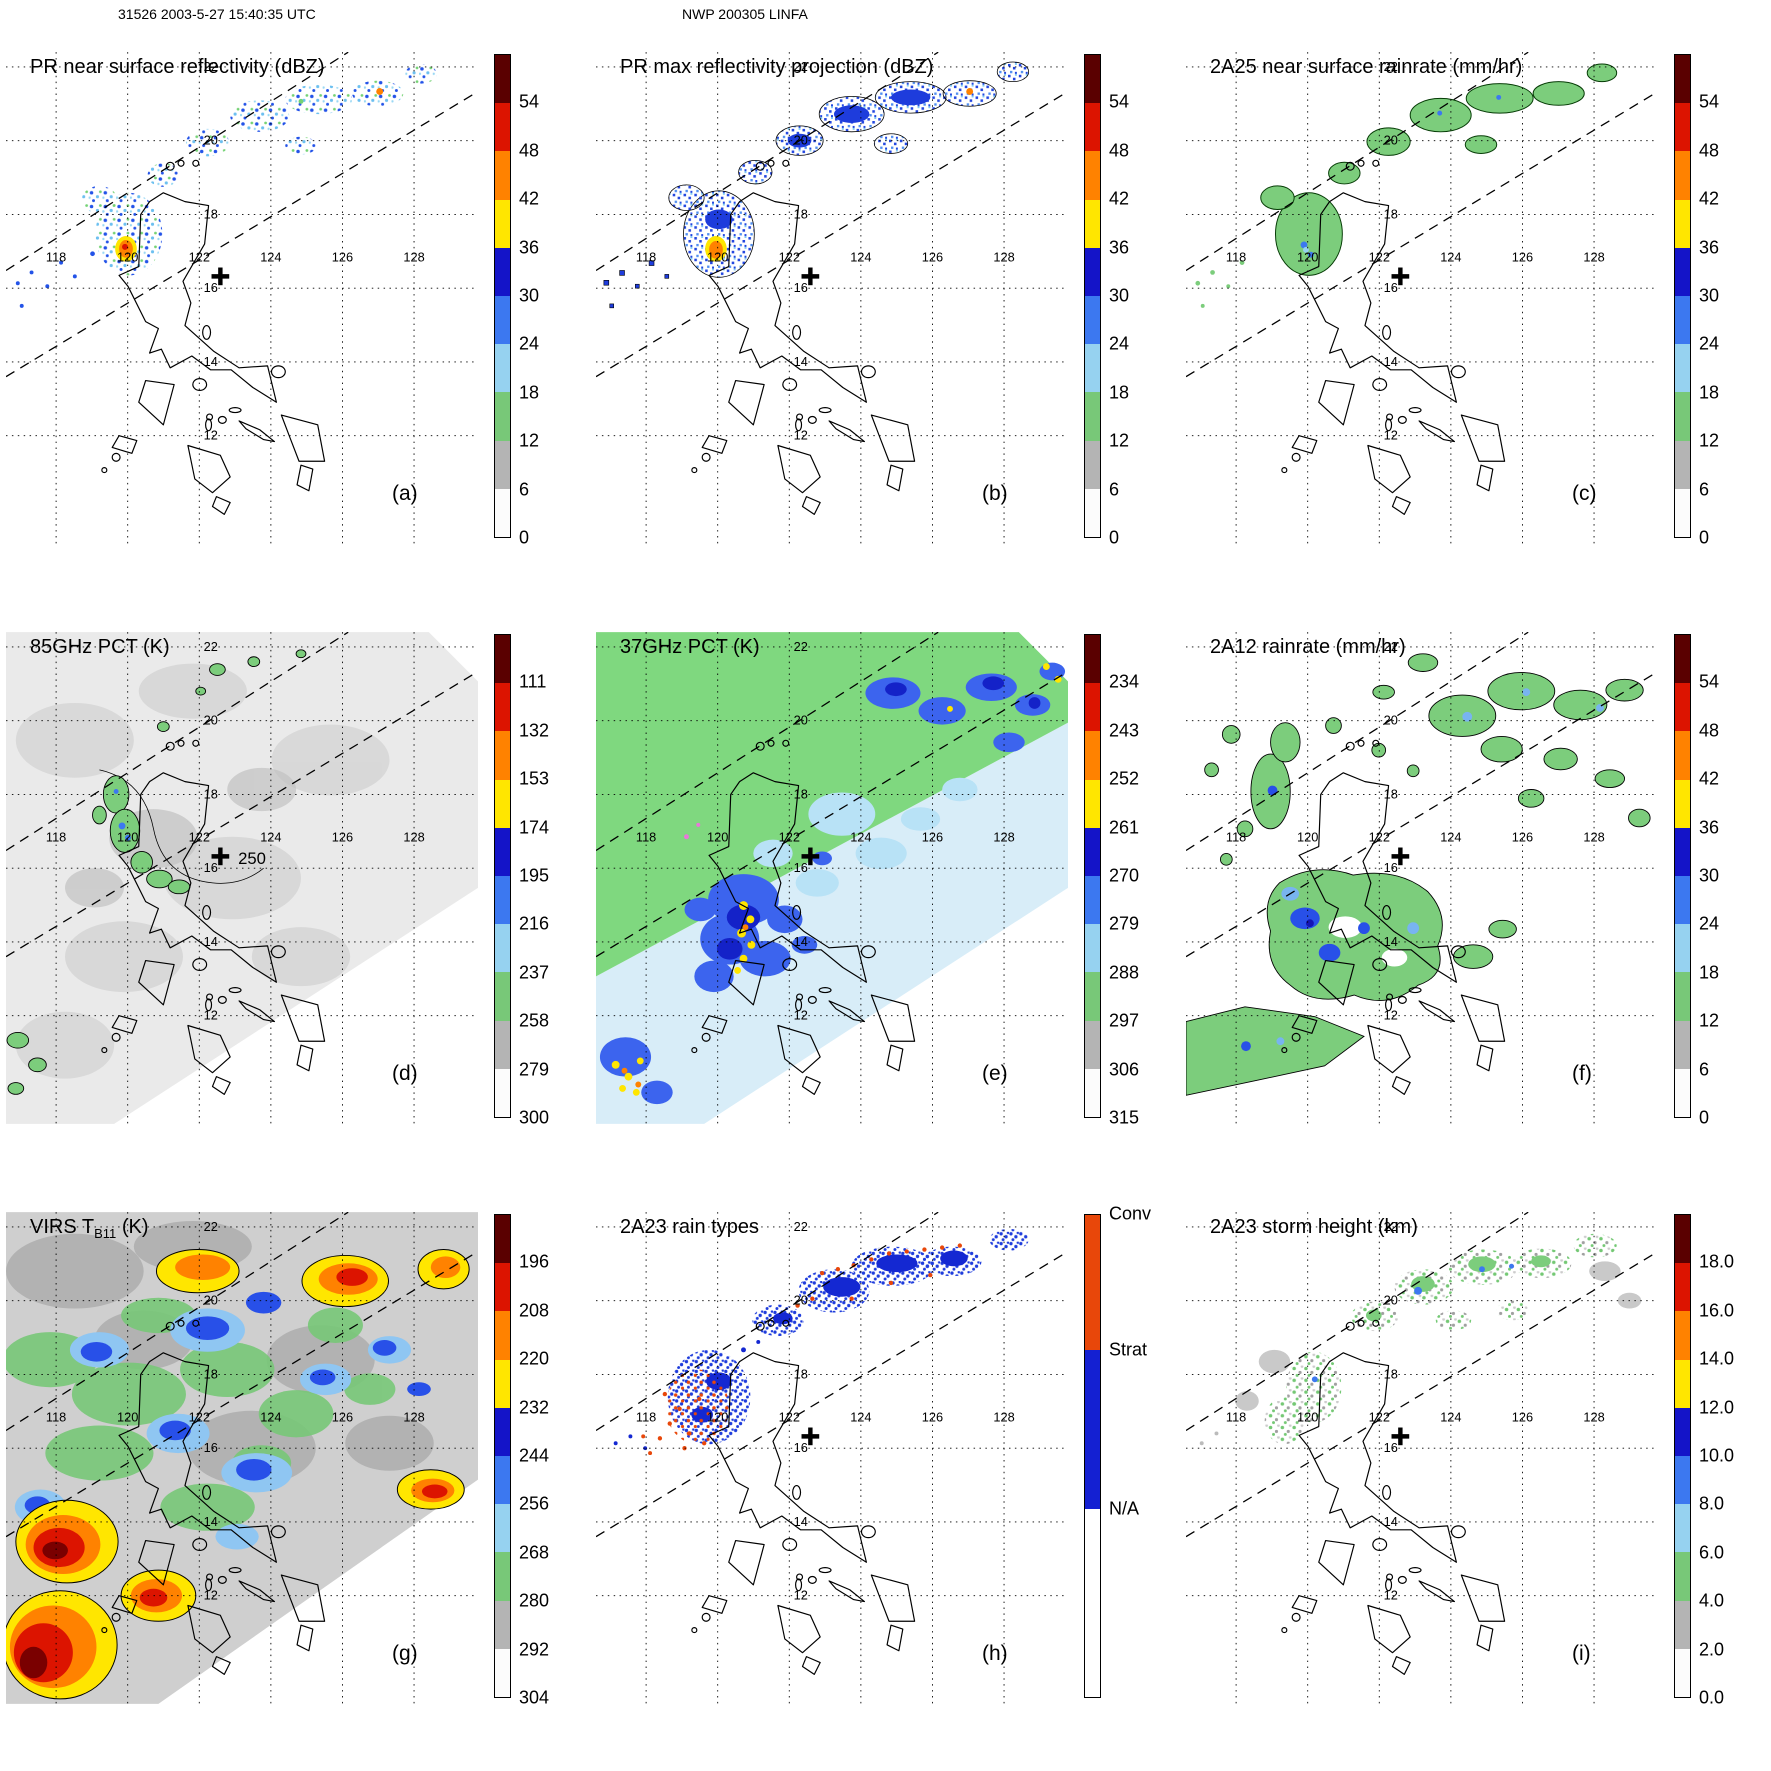  I want to click on colorbar-tick-label: 36, so click(1709, 827).